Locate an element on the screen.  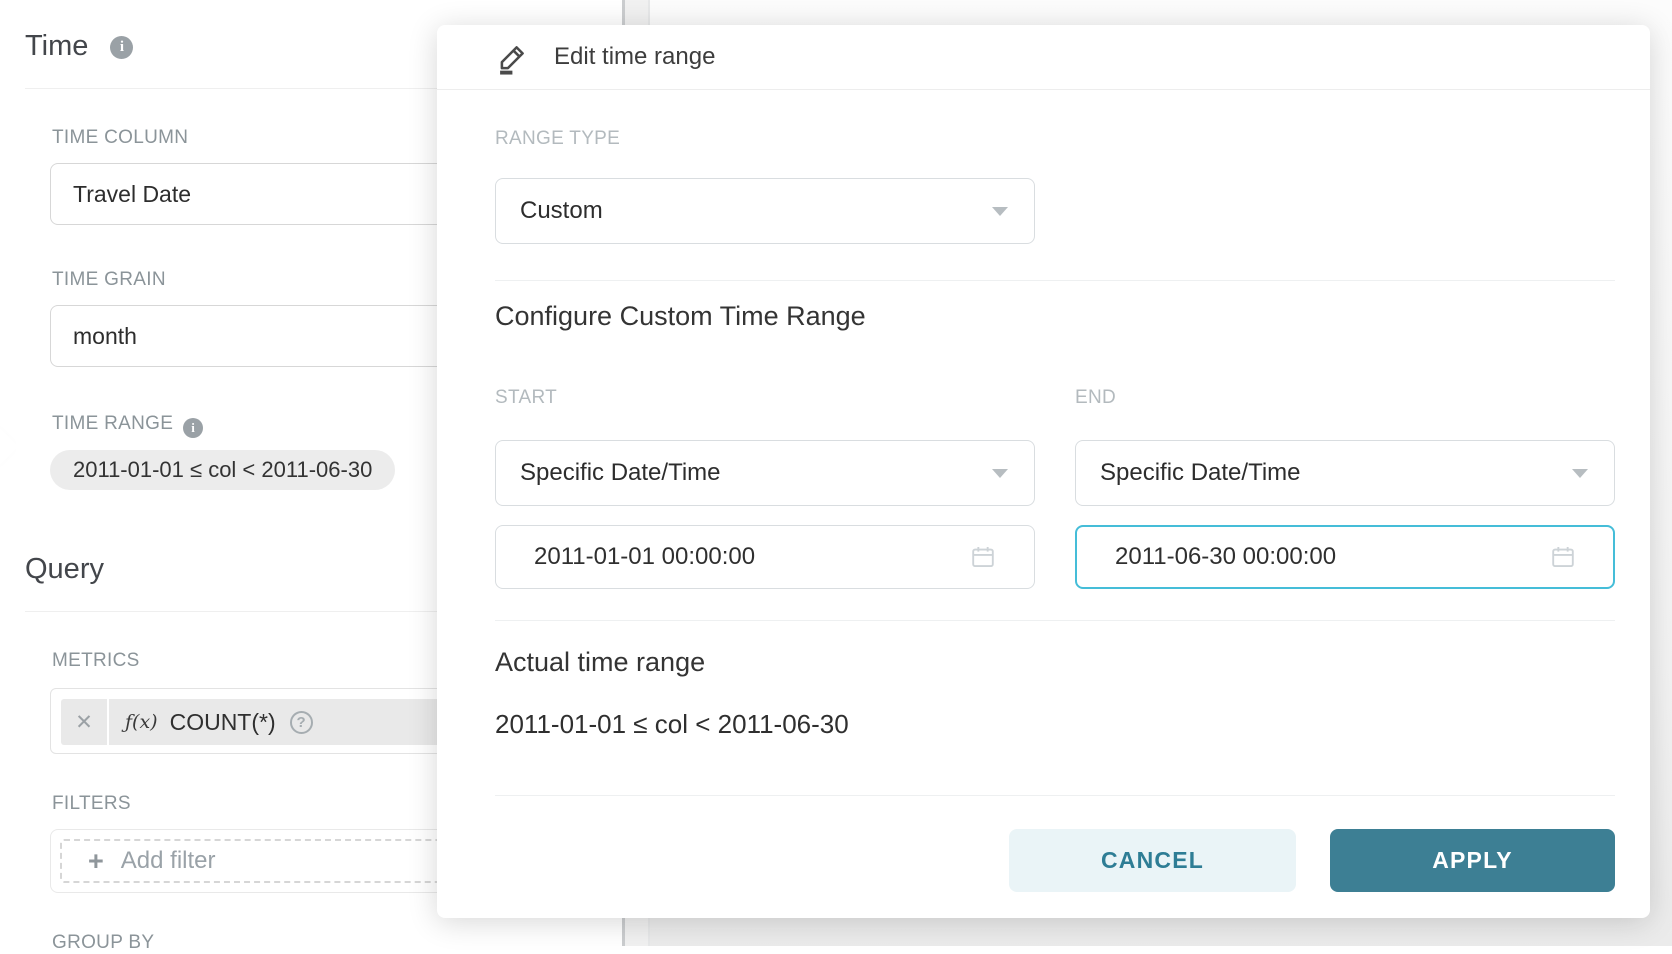
actual-time-range-value: 2011-01-01 ≤ col < 2011-06-30 is located at coordinates (672, 724).